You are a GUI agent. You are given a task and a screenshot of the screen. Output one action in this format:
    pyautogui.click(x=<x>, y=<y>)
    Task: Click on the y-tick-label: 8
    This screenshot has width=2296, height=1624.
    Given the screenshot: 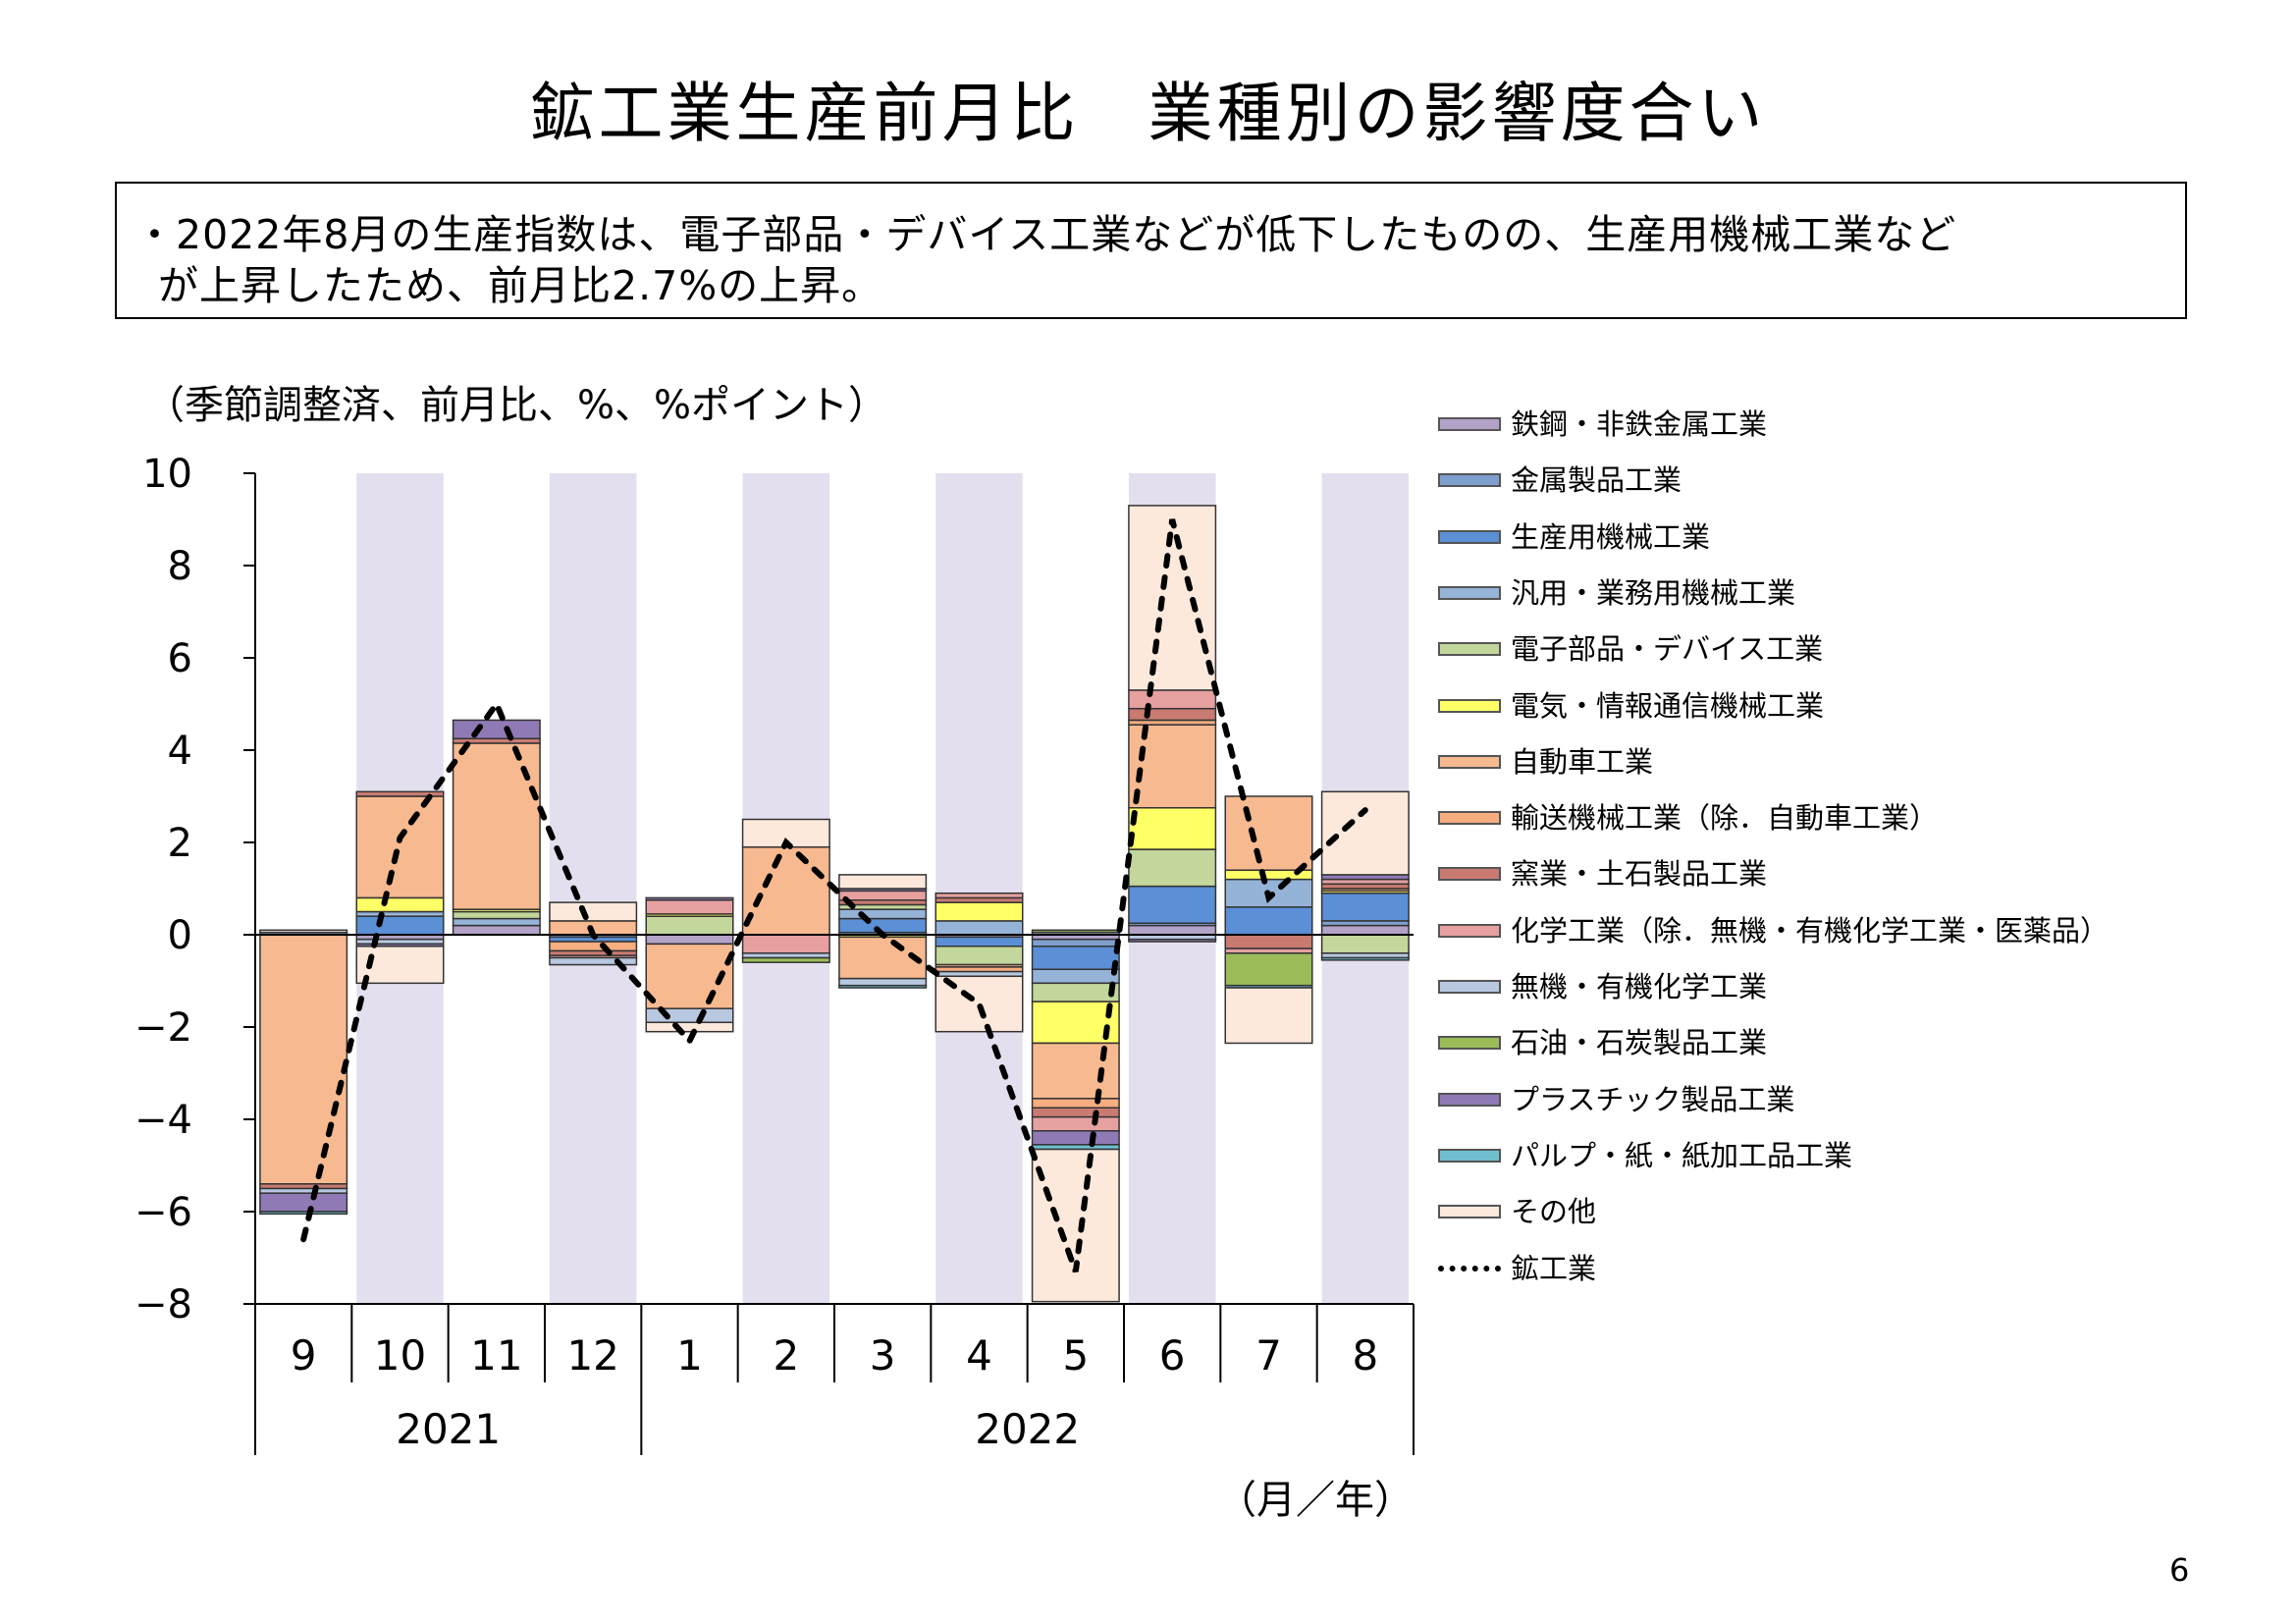 What is the action you would take?
    pyautogui.click(x=180, y=566)
    